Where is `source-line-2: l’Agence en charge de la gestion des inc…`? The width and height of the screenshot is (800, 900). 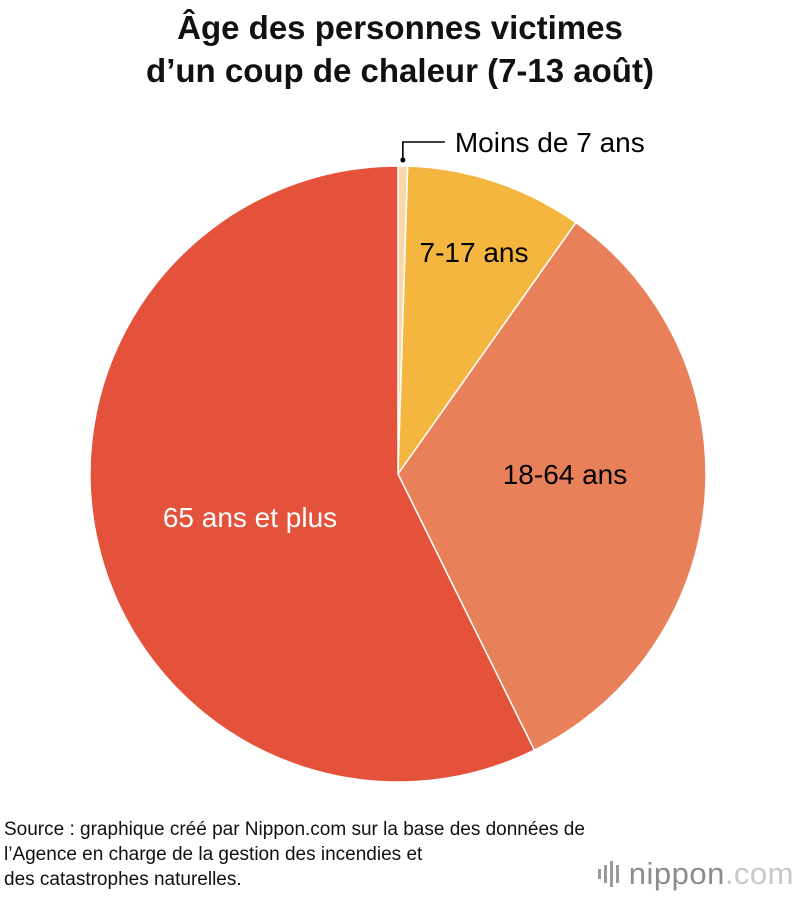
source-line-2: l’Agence en charge de la gestion des inc… is located at coordinates (213, 854).